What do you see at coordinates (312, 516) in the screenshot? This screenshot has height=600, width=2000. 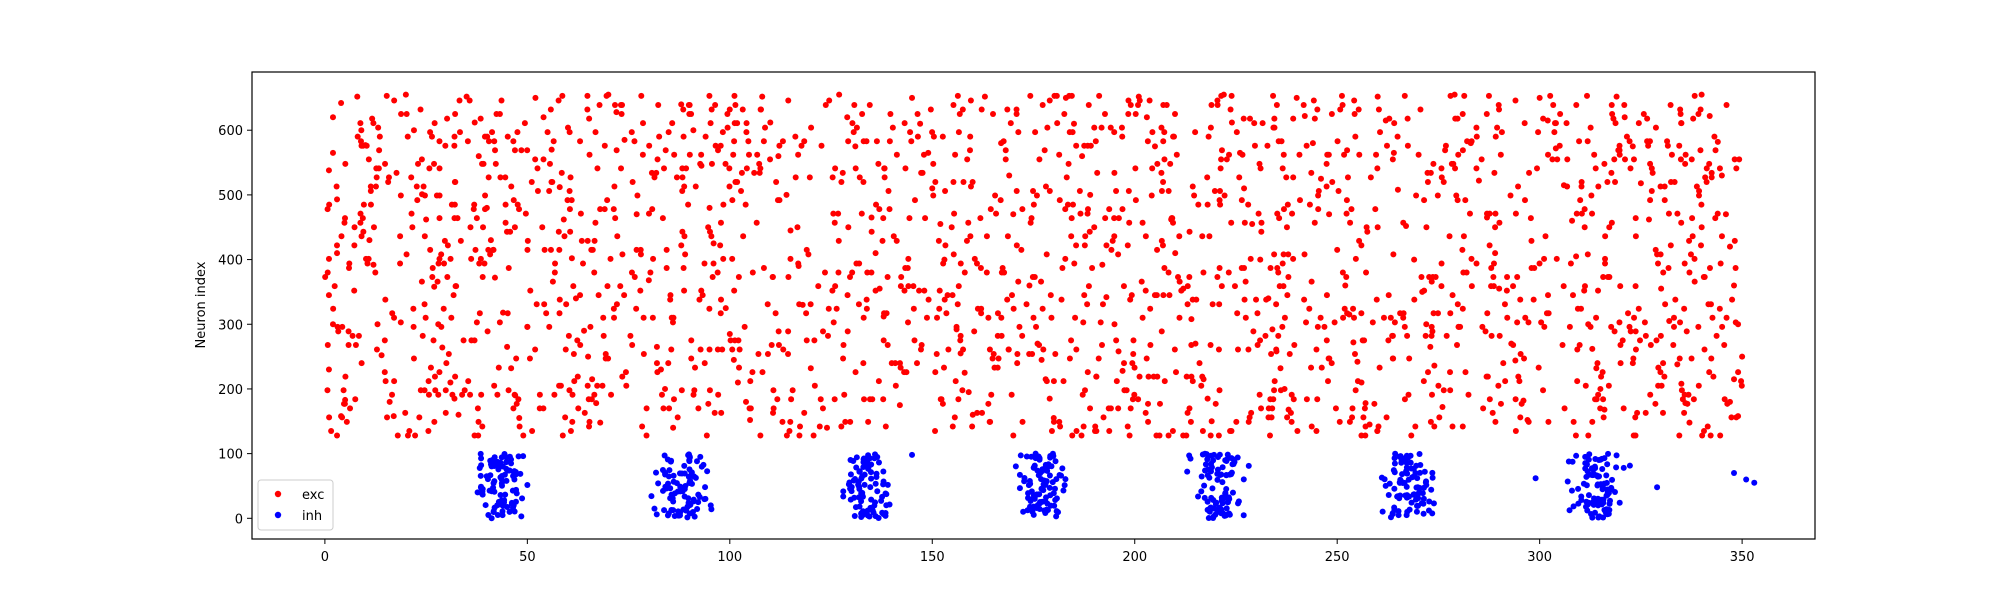 I see `legend-label-inh: inh` at bounding box center [312, 516].